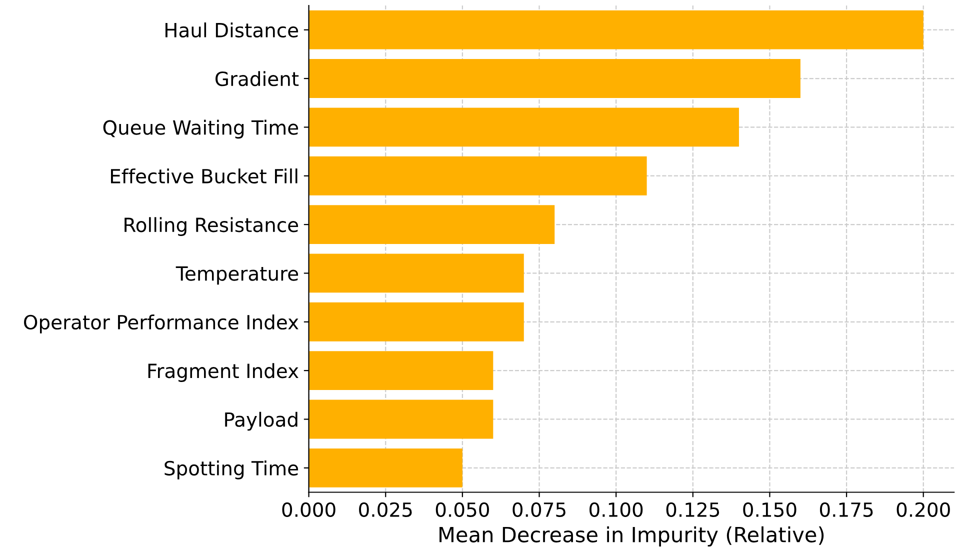 This screenshot has width=956, height=550. I want to click on x-tick-label: 0.125, so click(693, 510).